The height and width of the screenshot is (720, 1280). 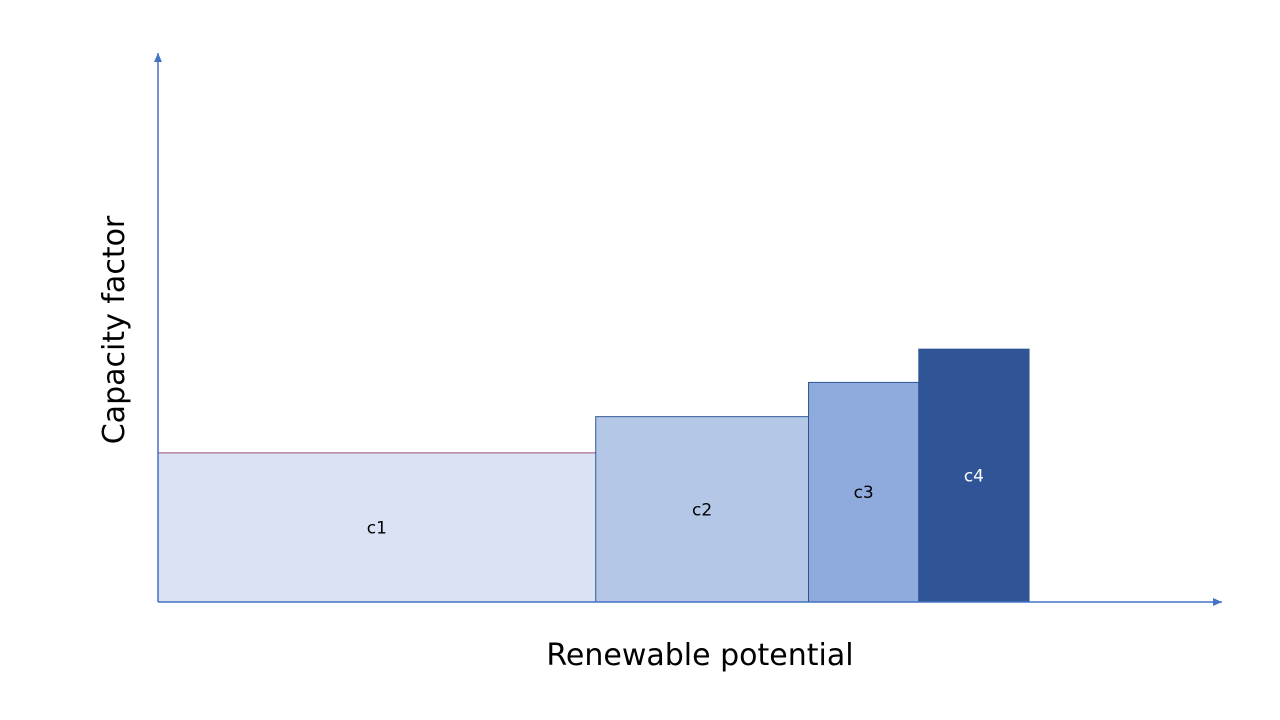 I want to click on block-label-c3: c3, so click(x=864, y=493).